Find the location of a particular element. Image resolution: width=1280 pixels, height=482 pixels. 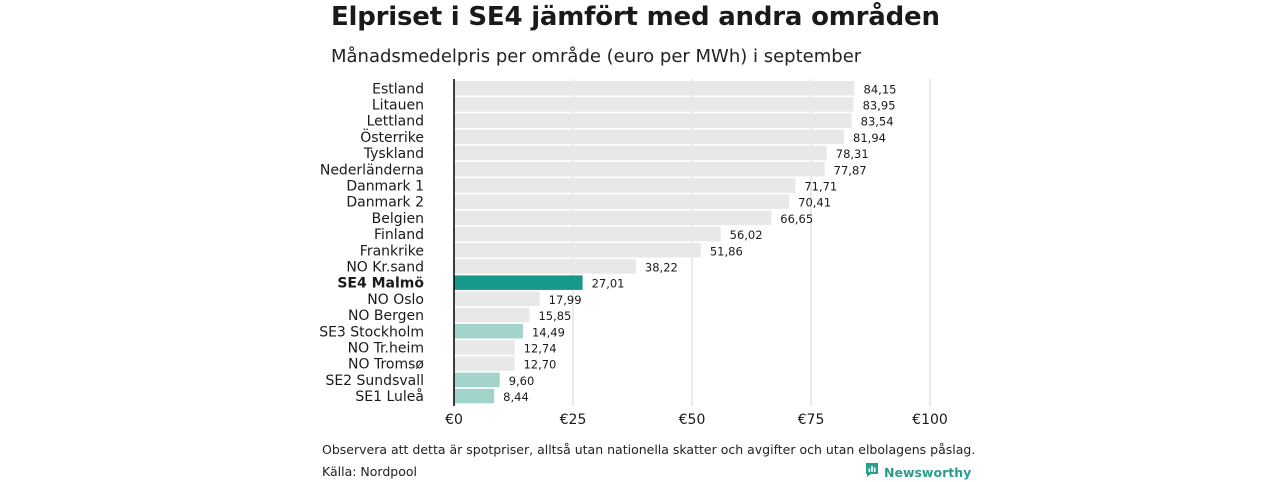

value-label: 9,60 is located at coordinates (522, 381).